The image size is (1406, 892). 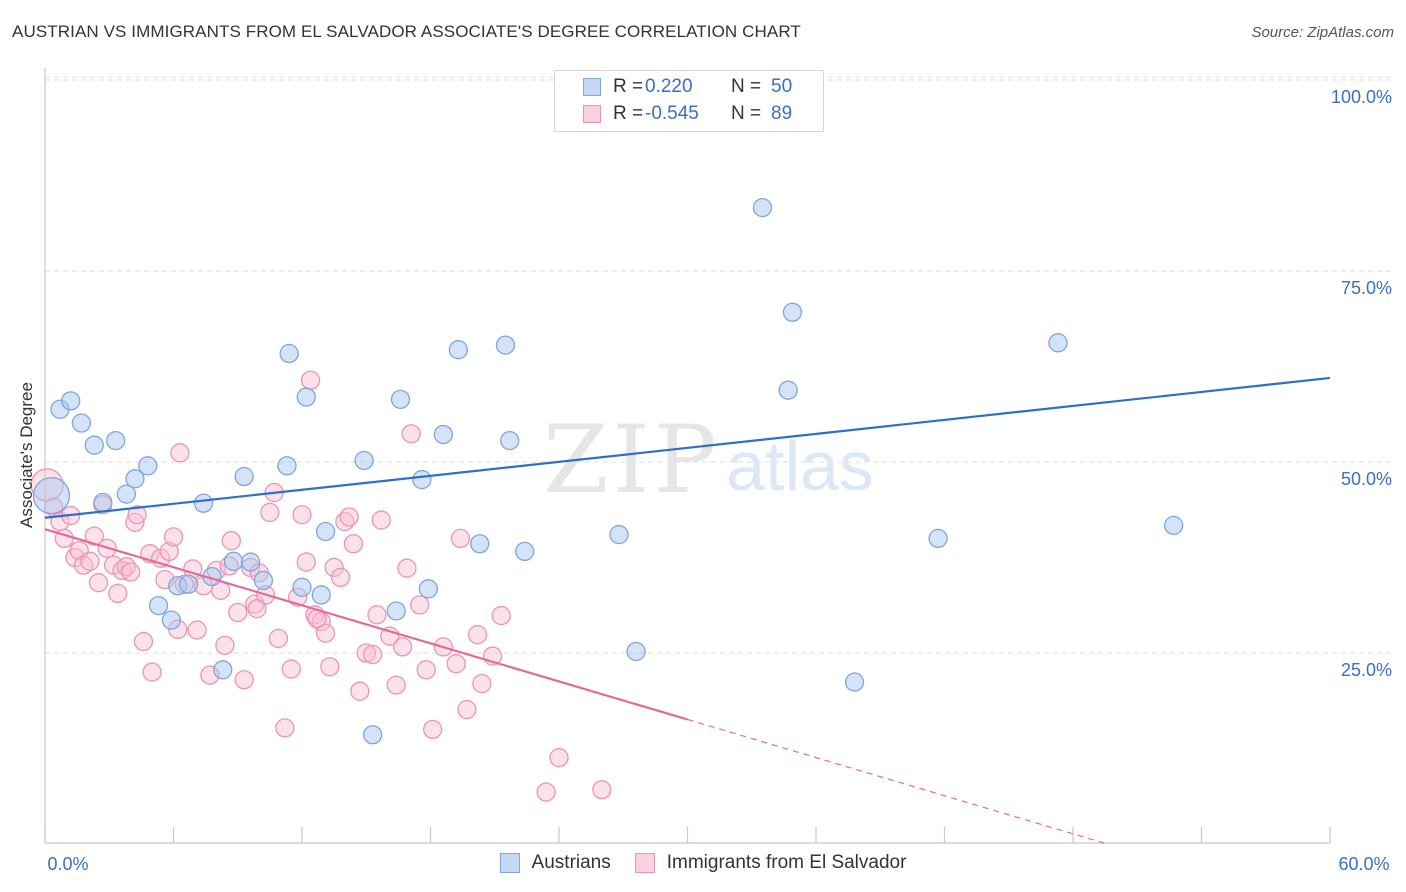 What do you see at coordinates (673, 114) in the screenshot?
I see `legend-row-el-salvador: R = -0.545 N = 89` at bounding box center [673, 114].